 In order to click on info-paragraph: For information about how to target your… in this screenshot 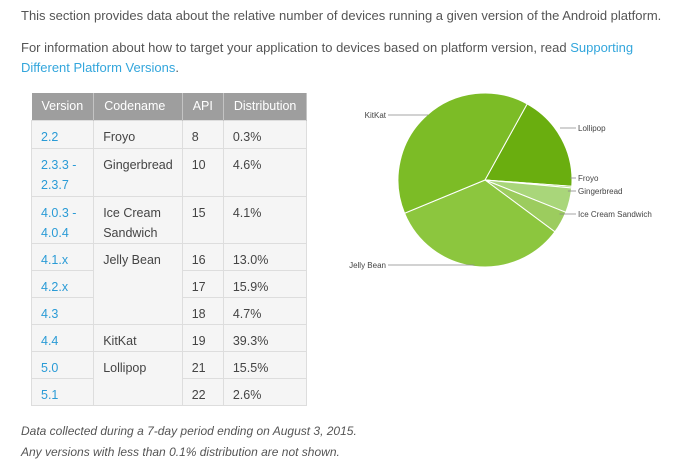, I will do `click(341, 58)`.